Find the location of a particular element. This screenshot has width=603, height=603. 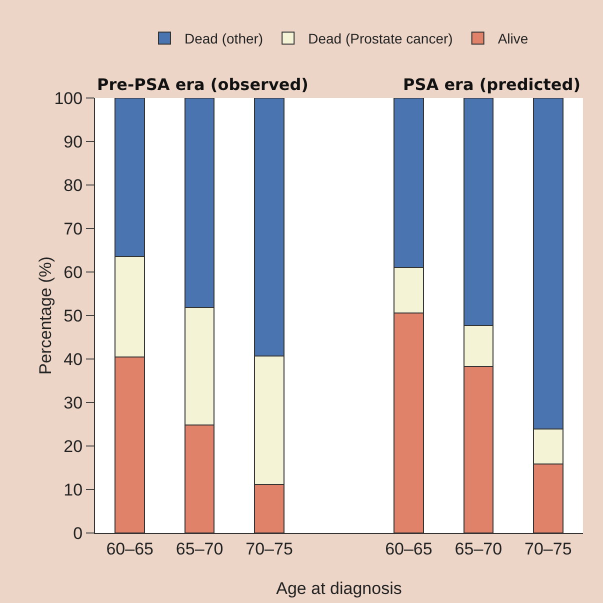

legend-label: Dead (other) is located at coordinates (224, 38).